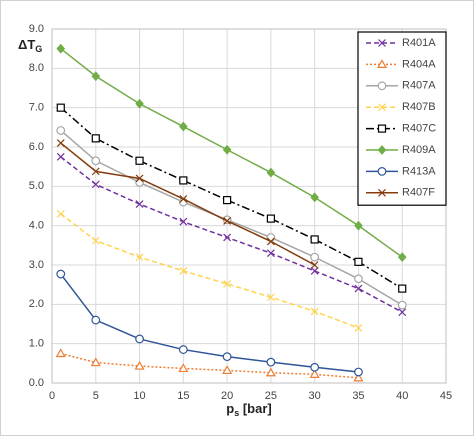  What do you see at coordinates (139, 396) in the screenshot?
I see `x-tick-label: 10` at bounding box center [139, 396].